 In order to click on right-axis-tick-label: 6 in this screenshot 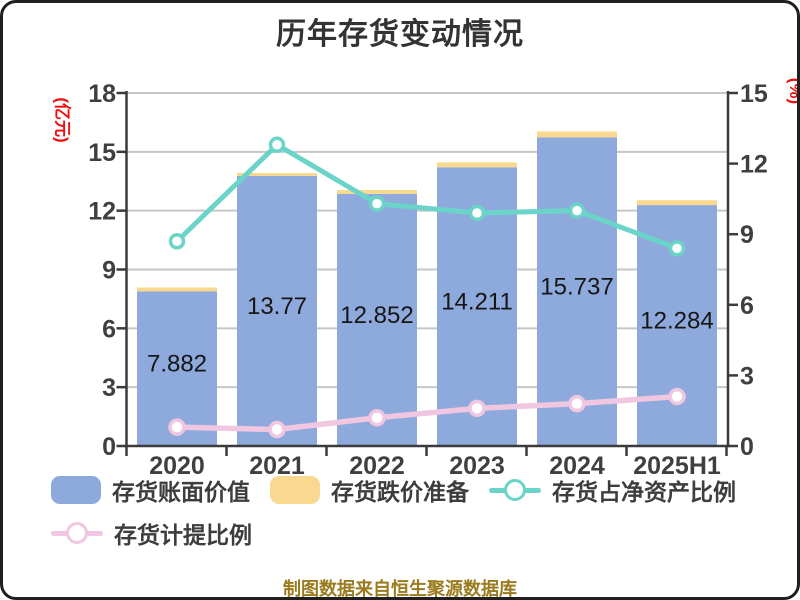, I will do `click(747, 306)`.